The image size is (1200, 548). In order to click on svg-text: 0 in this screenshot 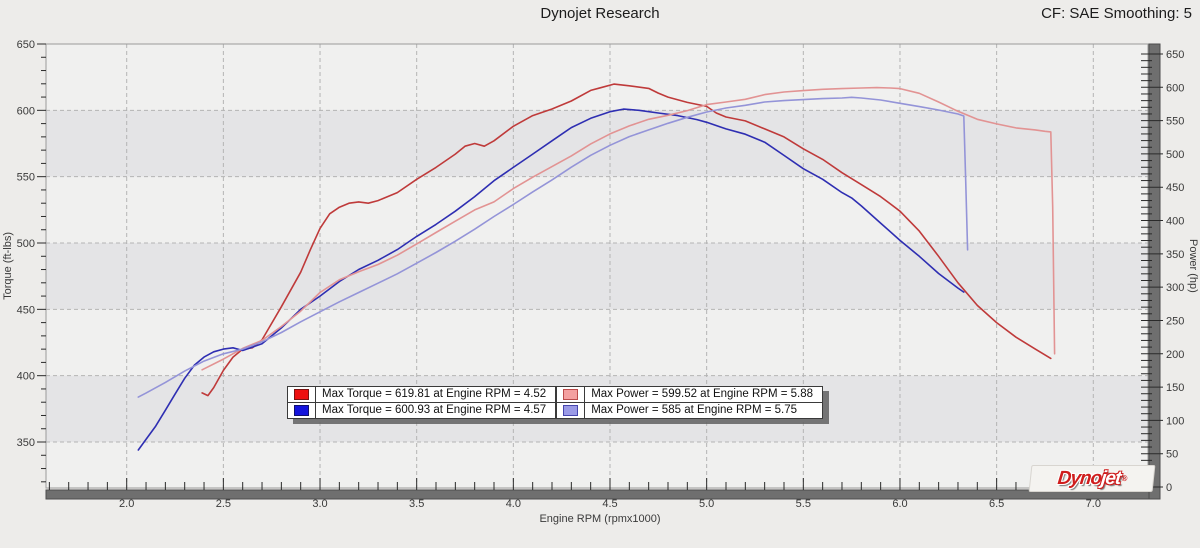, I will do `click(1169, 488)`.